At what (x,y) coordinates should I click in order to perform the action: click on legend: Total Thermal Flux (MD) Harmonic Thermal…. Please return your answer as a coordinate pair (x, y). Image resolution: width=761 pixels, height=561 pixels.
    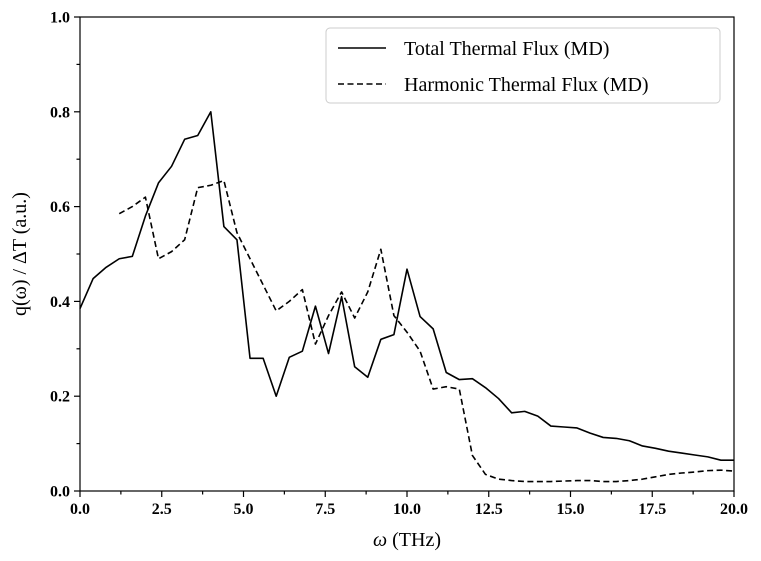
    Looking at the image, I should click on (523, 65).